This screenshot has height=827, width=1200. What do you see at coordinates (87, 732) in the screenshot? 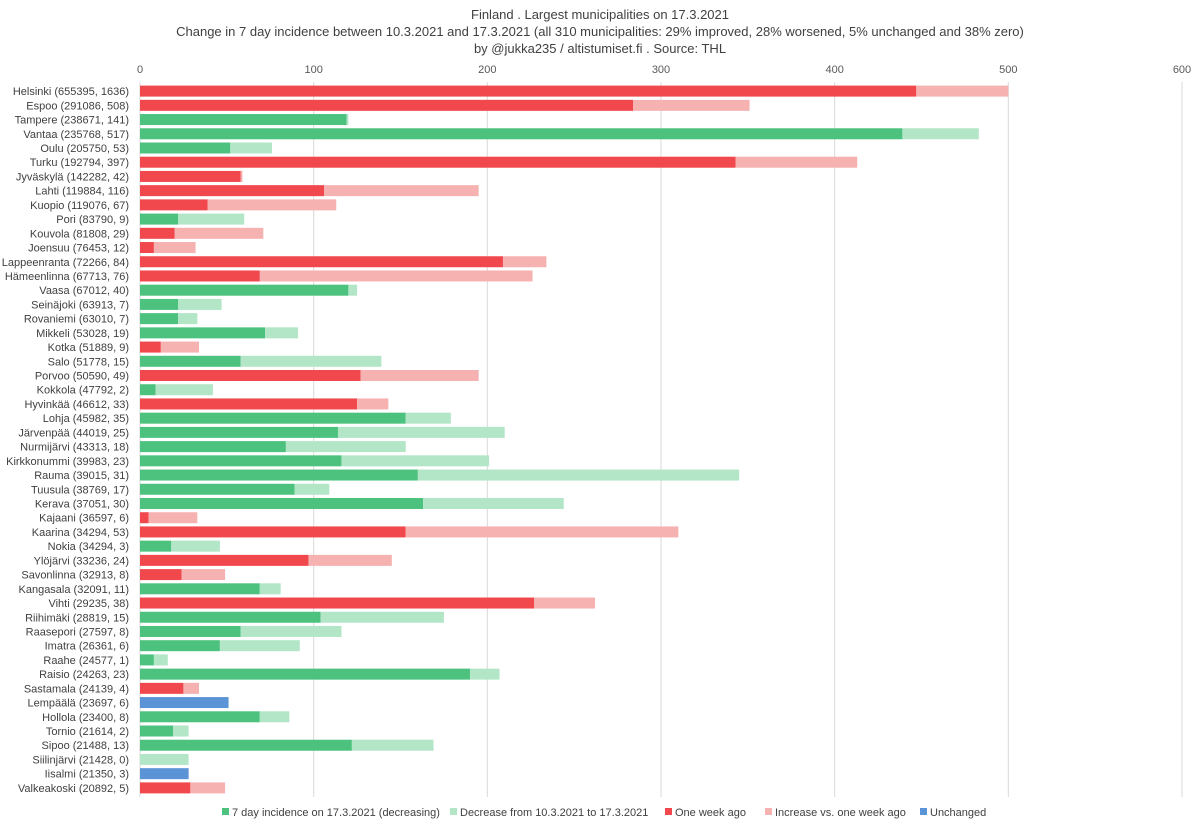
I see `category-label: Tornio (21614, 2)` at bounding box center [87, 732].